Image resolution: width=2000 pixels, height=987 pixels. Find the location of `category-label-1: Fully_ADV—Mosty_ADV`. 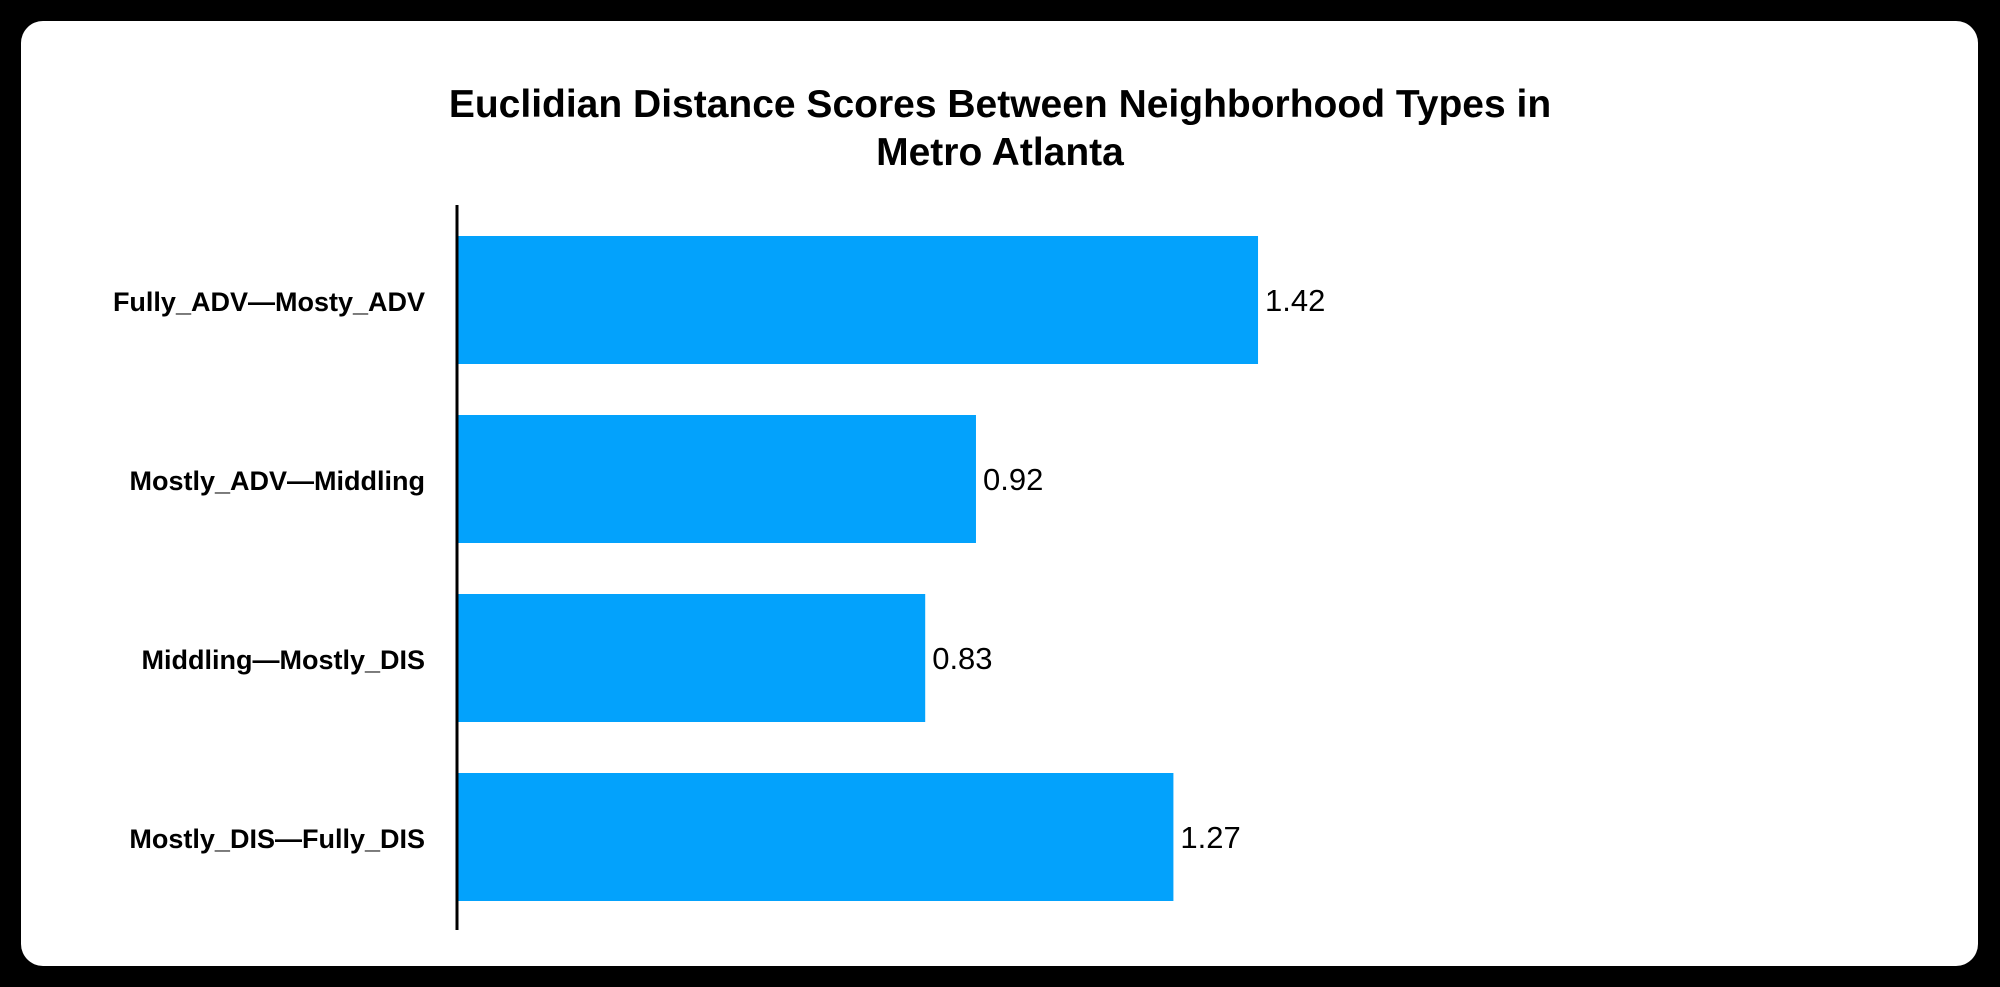

category-label-1: Fully_ADV—Mosty_ADV is located at coordinates (269, 302).